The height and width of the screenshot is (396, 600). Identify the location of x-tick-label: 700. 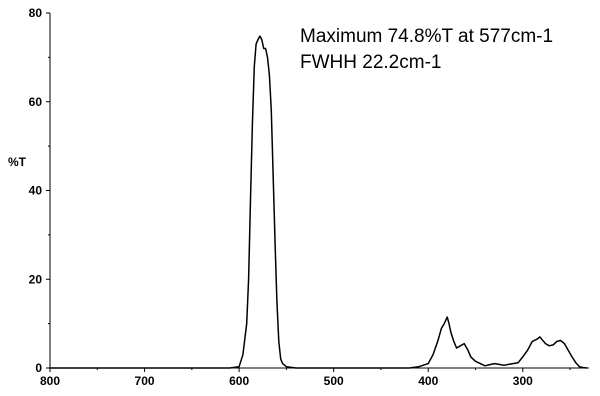
(145, 381).